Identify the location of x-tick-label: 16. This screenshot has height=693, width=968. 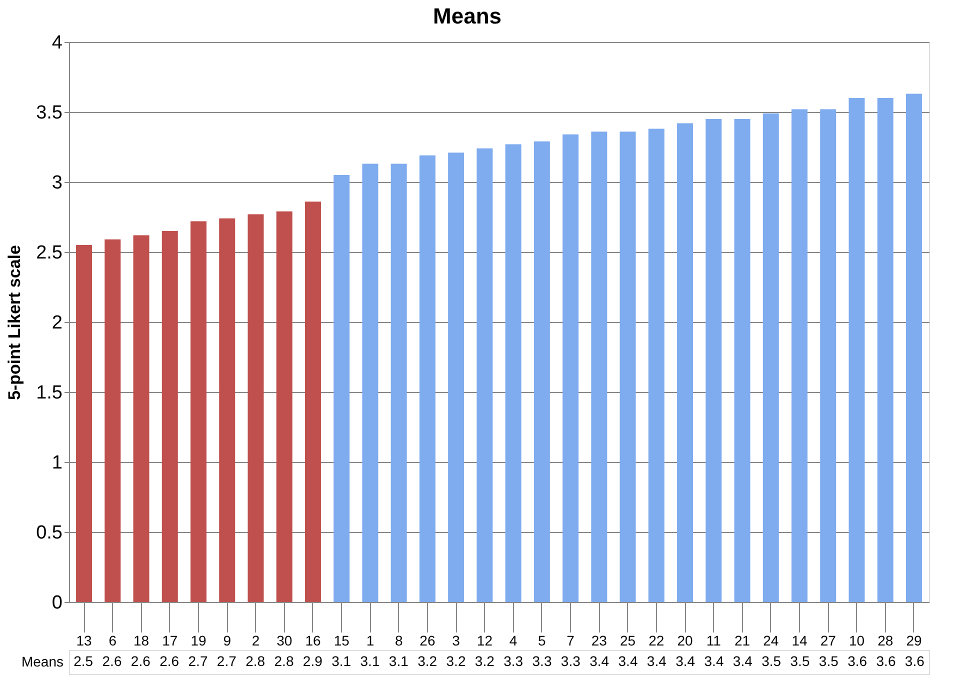
(313, 640).